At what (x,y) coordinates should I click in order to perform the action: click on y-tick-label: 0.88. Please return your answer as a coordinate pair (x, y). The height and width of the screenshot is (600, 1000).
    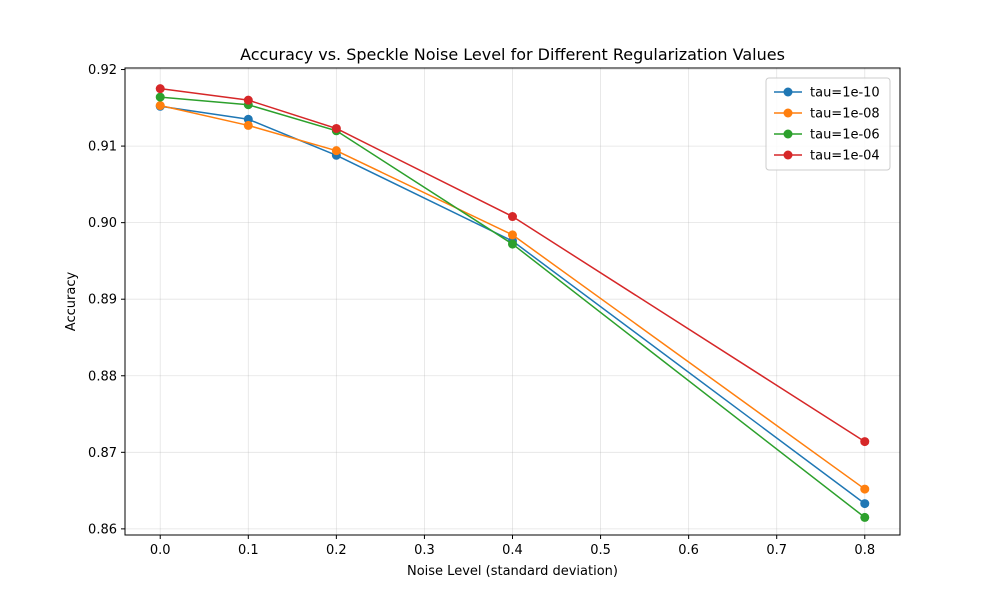
    Looking at the image, I should click on (102, 376).